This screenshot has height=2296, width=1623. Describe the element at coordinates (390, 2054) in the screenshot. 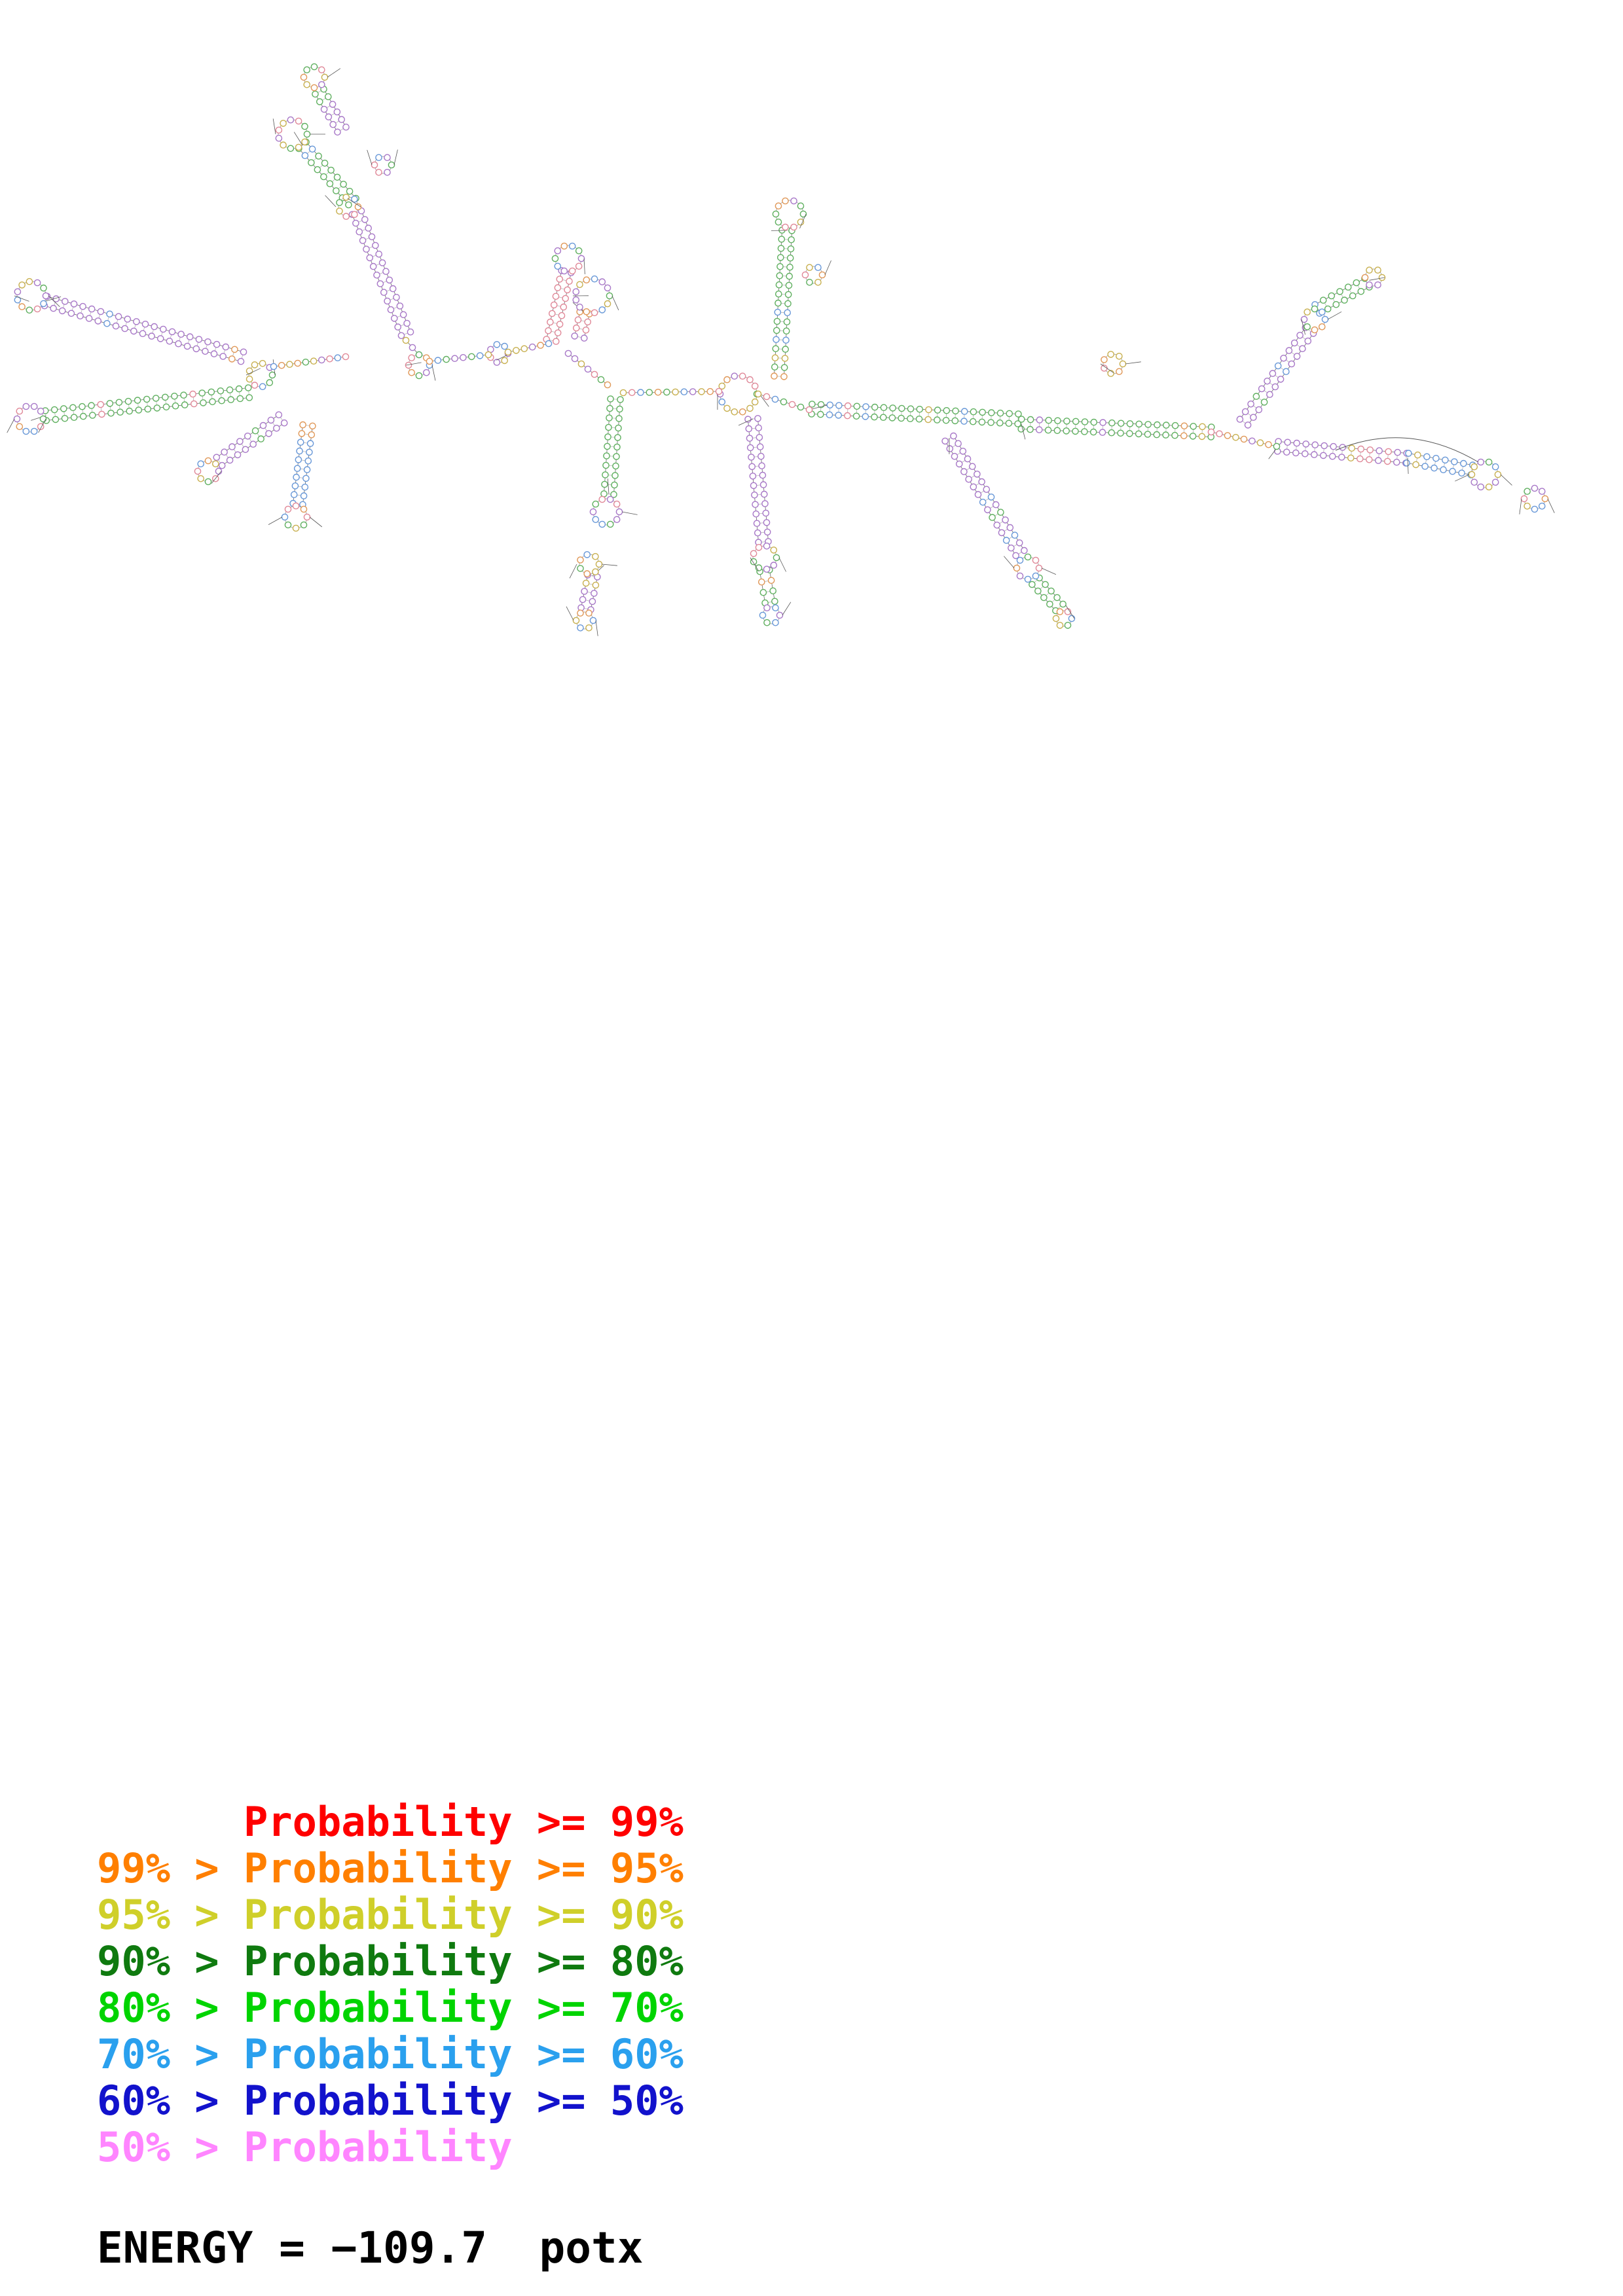

I see `legend-entry-5: 70% > Probability >= 60%` at that location.